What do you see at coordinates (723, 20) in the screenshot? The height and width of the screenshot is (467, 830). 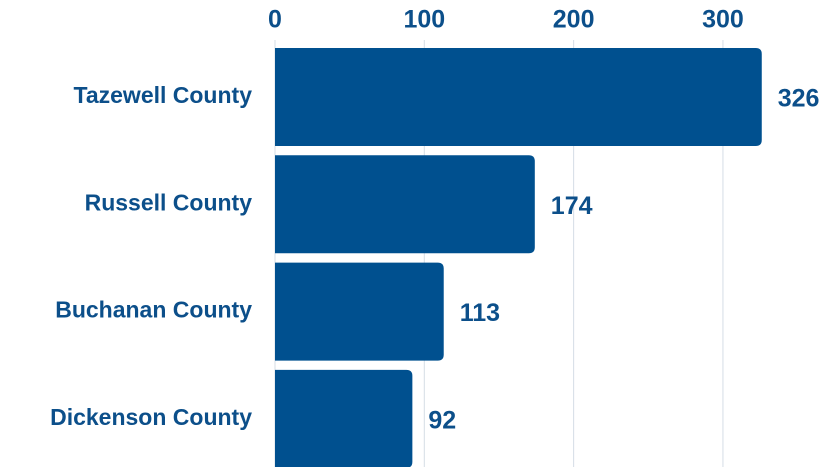 I see `x-tick-label: 300` at bounding box center [723, 20].